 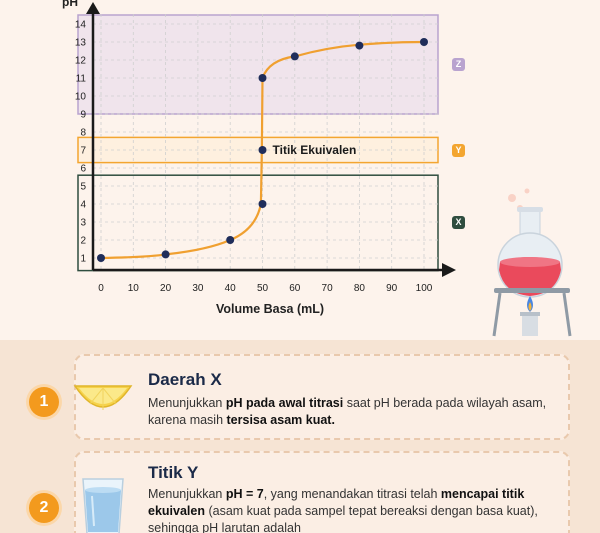 I want to click on x-tick-label: 50, so click(x=263, y=288).